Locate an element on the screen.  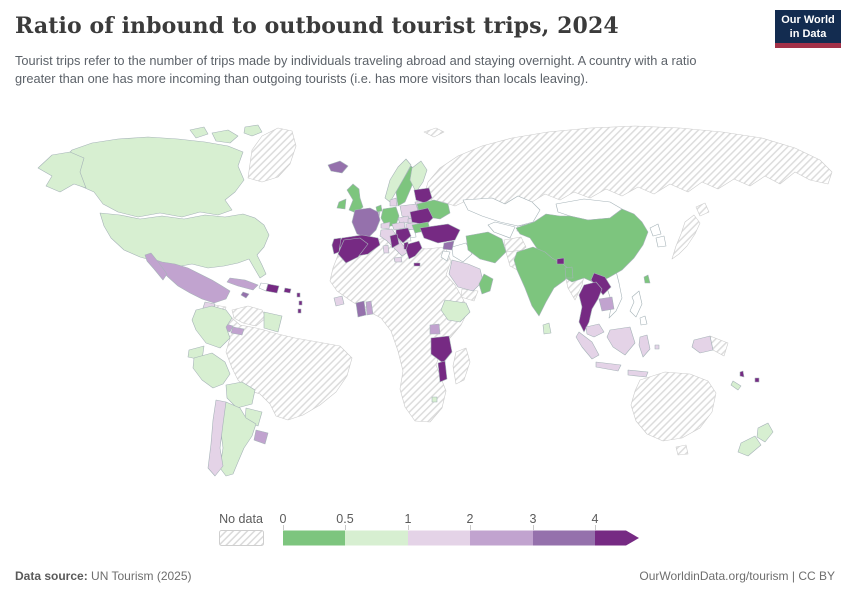
country-jamaica is located at coordinates (245, 295).